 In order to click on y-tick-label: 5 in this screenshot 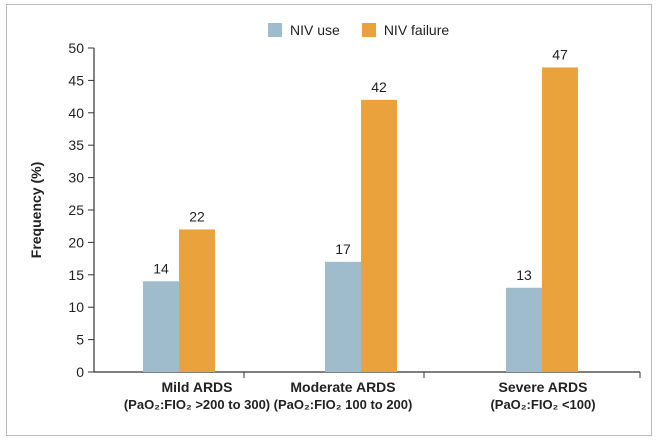, I will do `click(80, 340)`.